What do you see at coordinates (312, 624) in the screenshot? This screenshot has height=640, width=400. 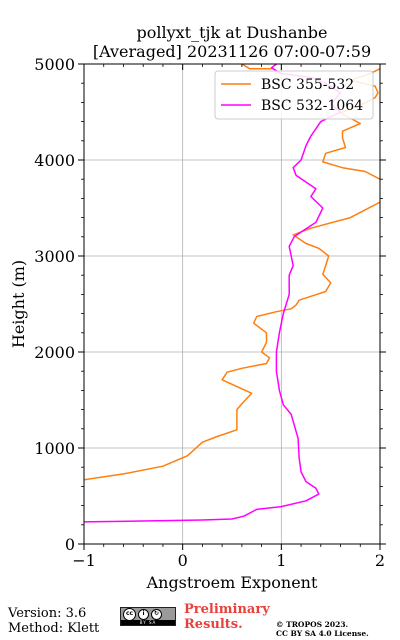 I see `copyright-line-1: © TROPOS 2023.` at bounding box center [312, 624].